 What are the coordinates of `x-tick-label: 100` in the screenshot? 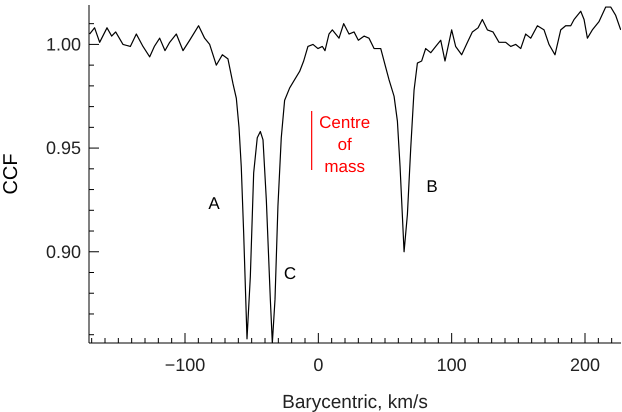 It's located at (451, 365).